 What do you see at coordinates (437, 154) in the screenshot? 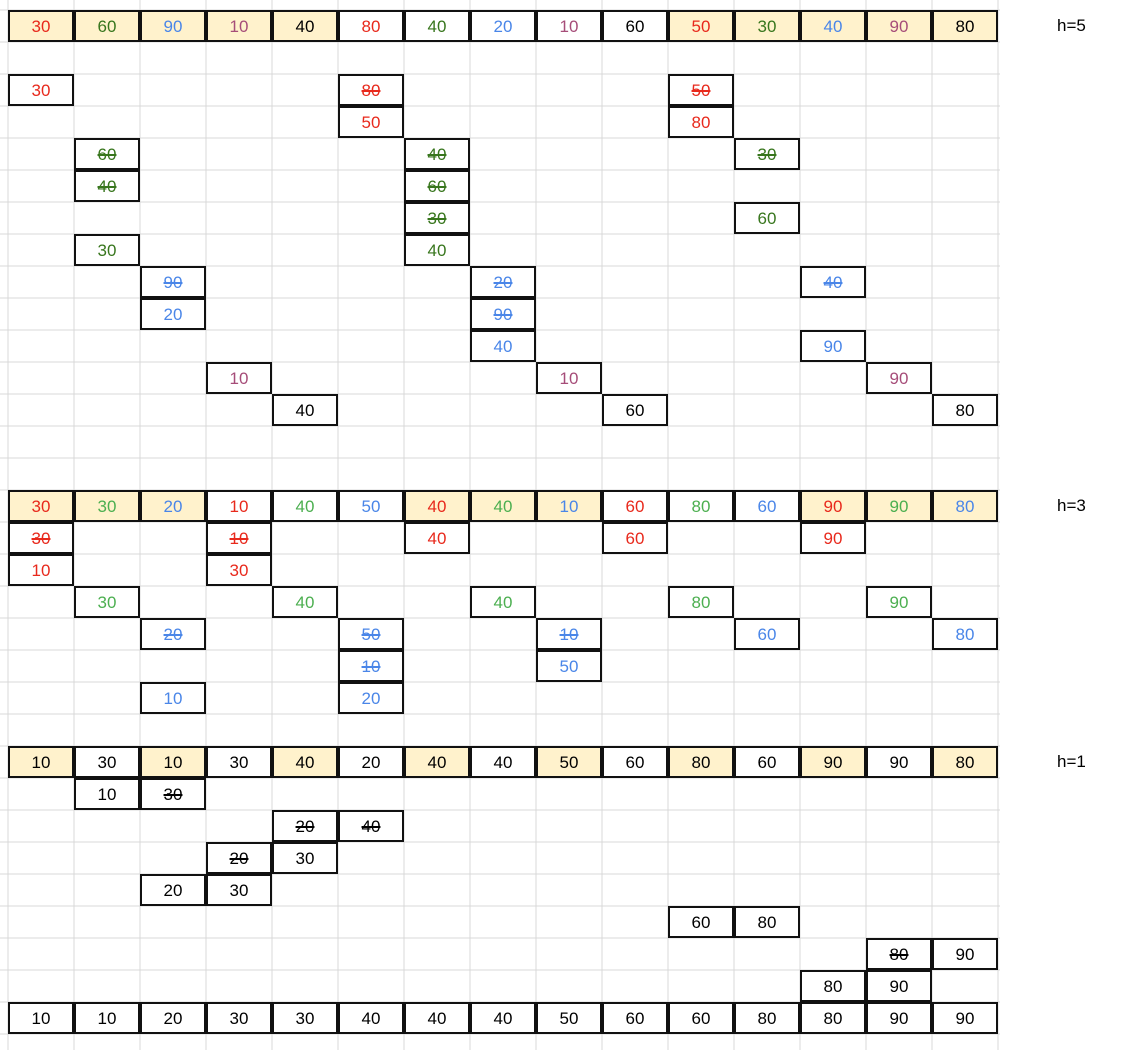
I see `struck-step-cell: 40` at bounding box center [437, 154].